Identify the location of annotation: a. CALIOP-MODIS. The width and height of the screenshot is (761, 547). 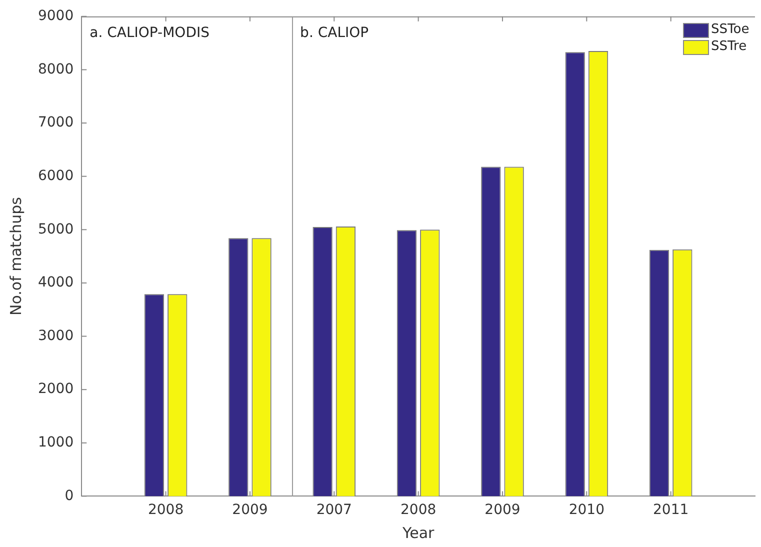
(150, 33).